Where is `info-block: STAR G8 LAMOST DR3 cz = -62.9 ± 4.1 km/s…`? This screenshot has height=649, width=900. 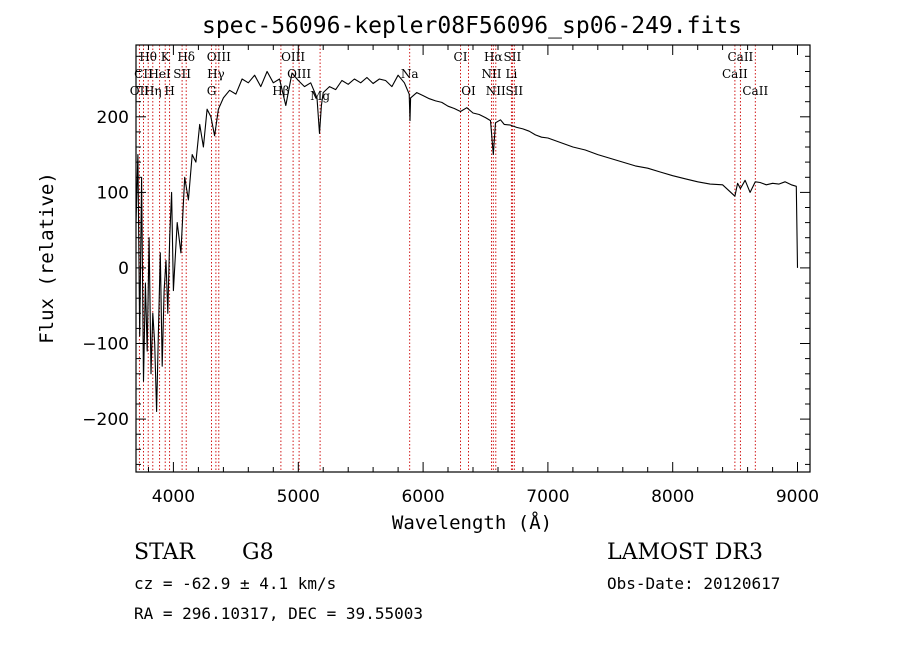 info-block: STAR G8 LAMOST DR3 cz = -62.9 ± 4.1 km/s… is located at coordinates (457, 581).